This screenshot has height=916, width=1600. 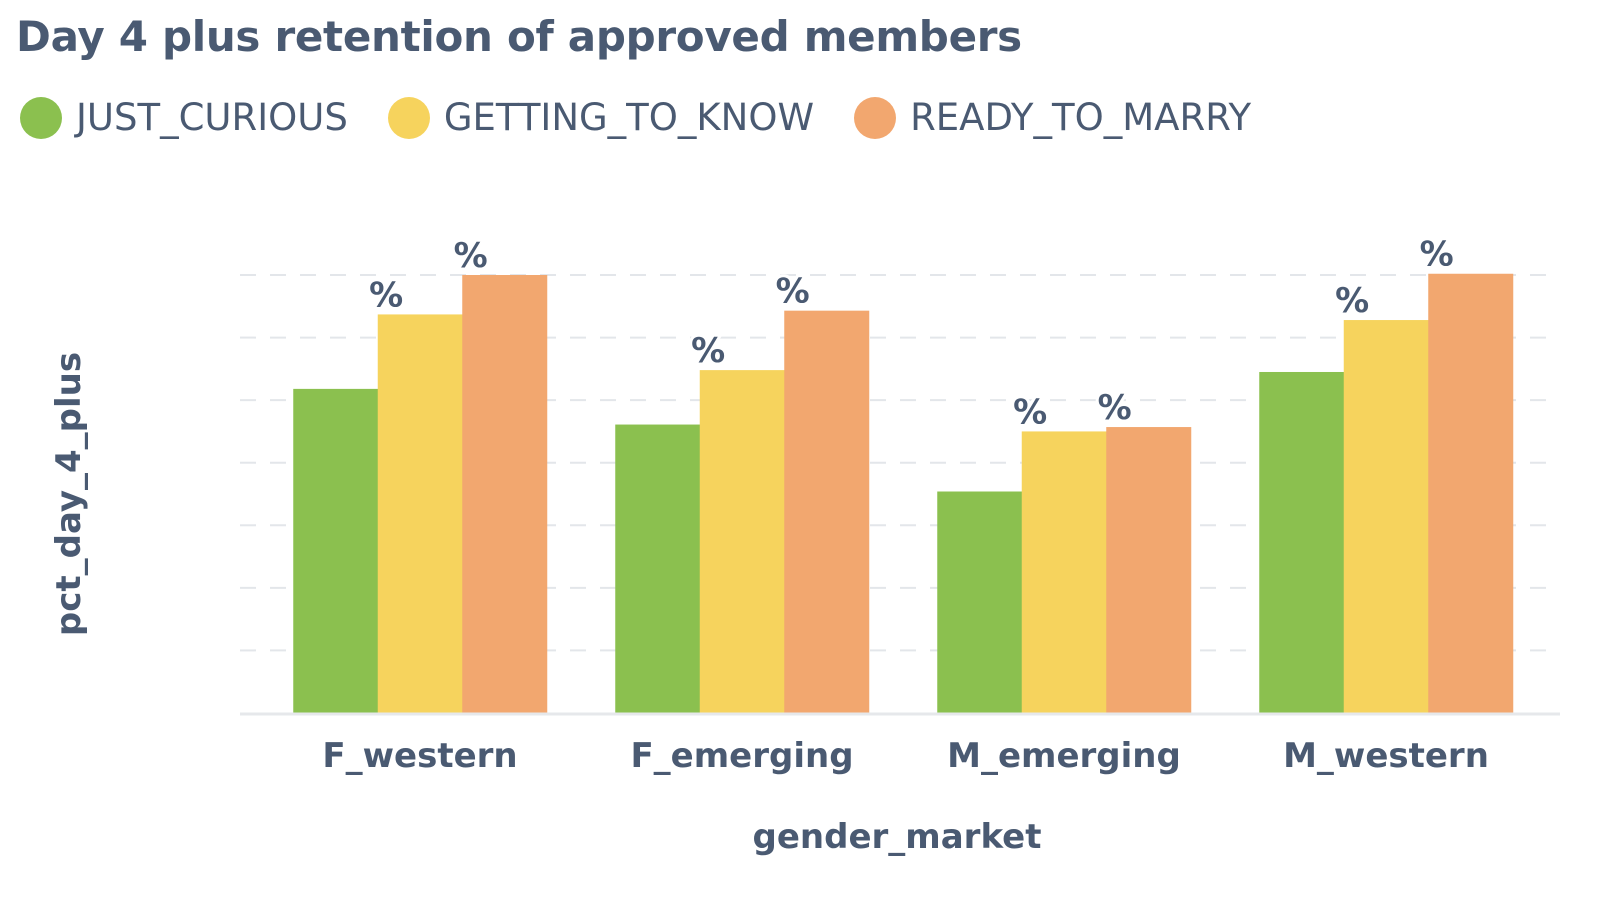 I want to click on legend-label: READY_TO_MARRY, so click(x=1081, y=117).